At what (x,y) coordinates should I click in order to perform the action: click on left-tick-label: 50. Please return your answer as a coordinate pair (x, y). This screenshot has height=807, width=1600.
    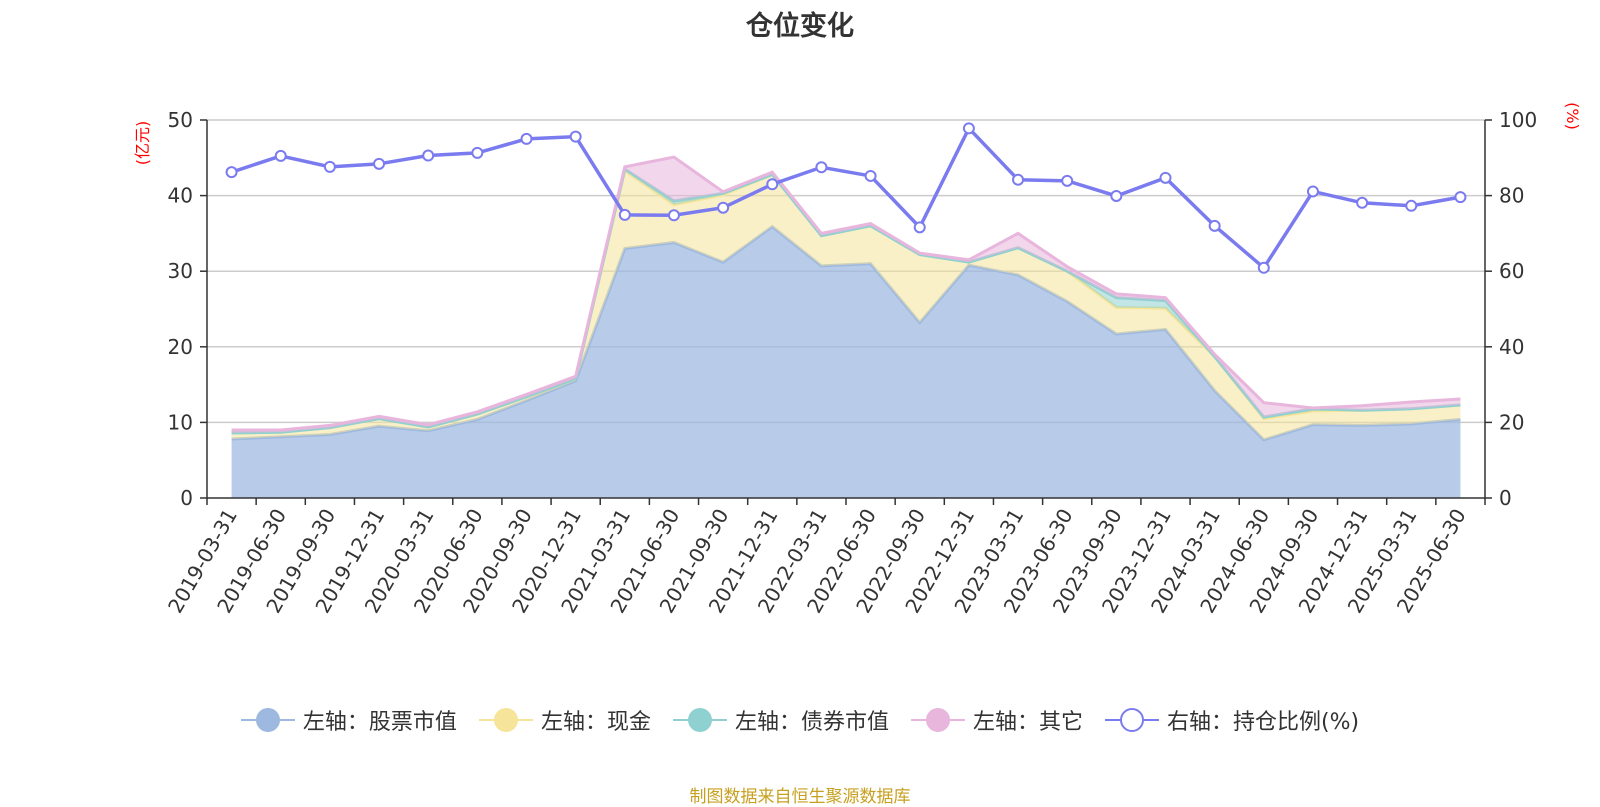
    Looking at the image, I should click on (180, 120).